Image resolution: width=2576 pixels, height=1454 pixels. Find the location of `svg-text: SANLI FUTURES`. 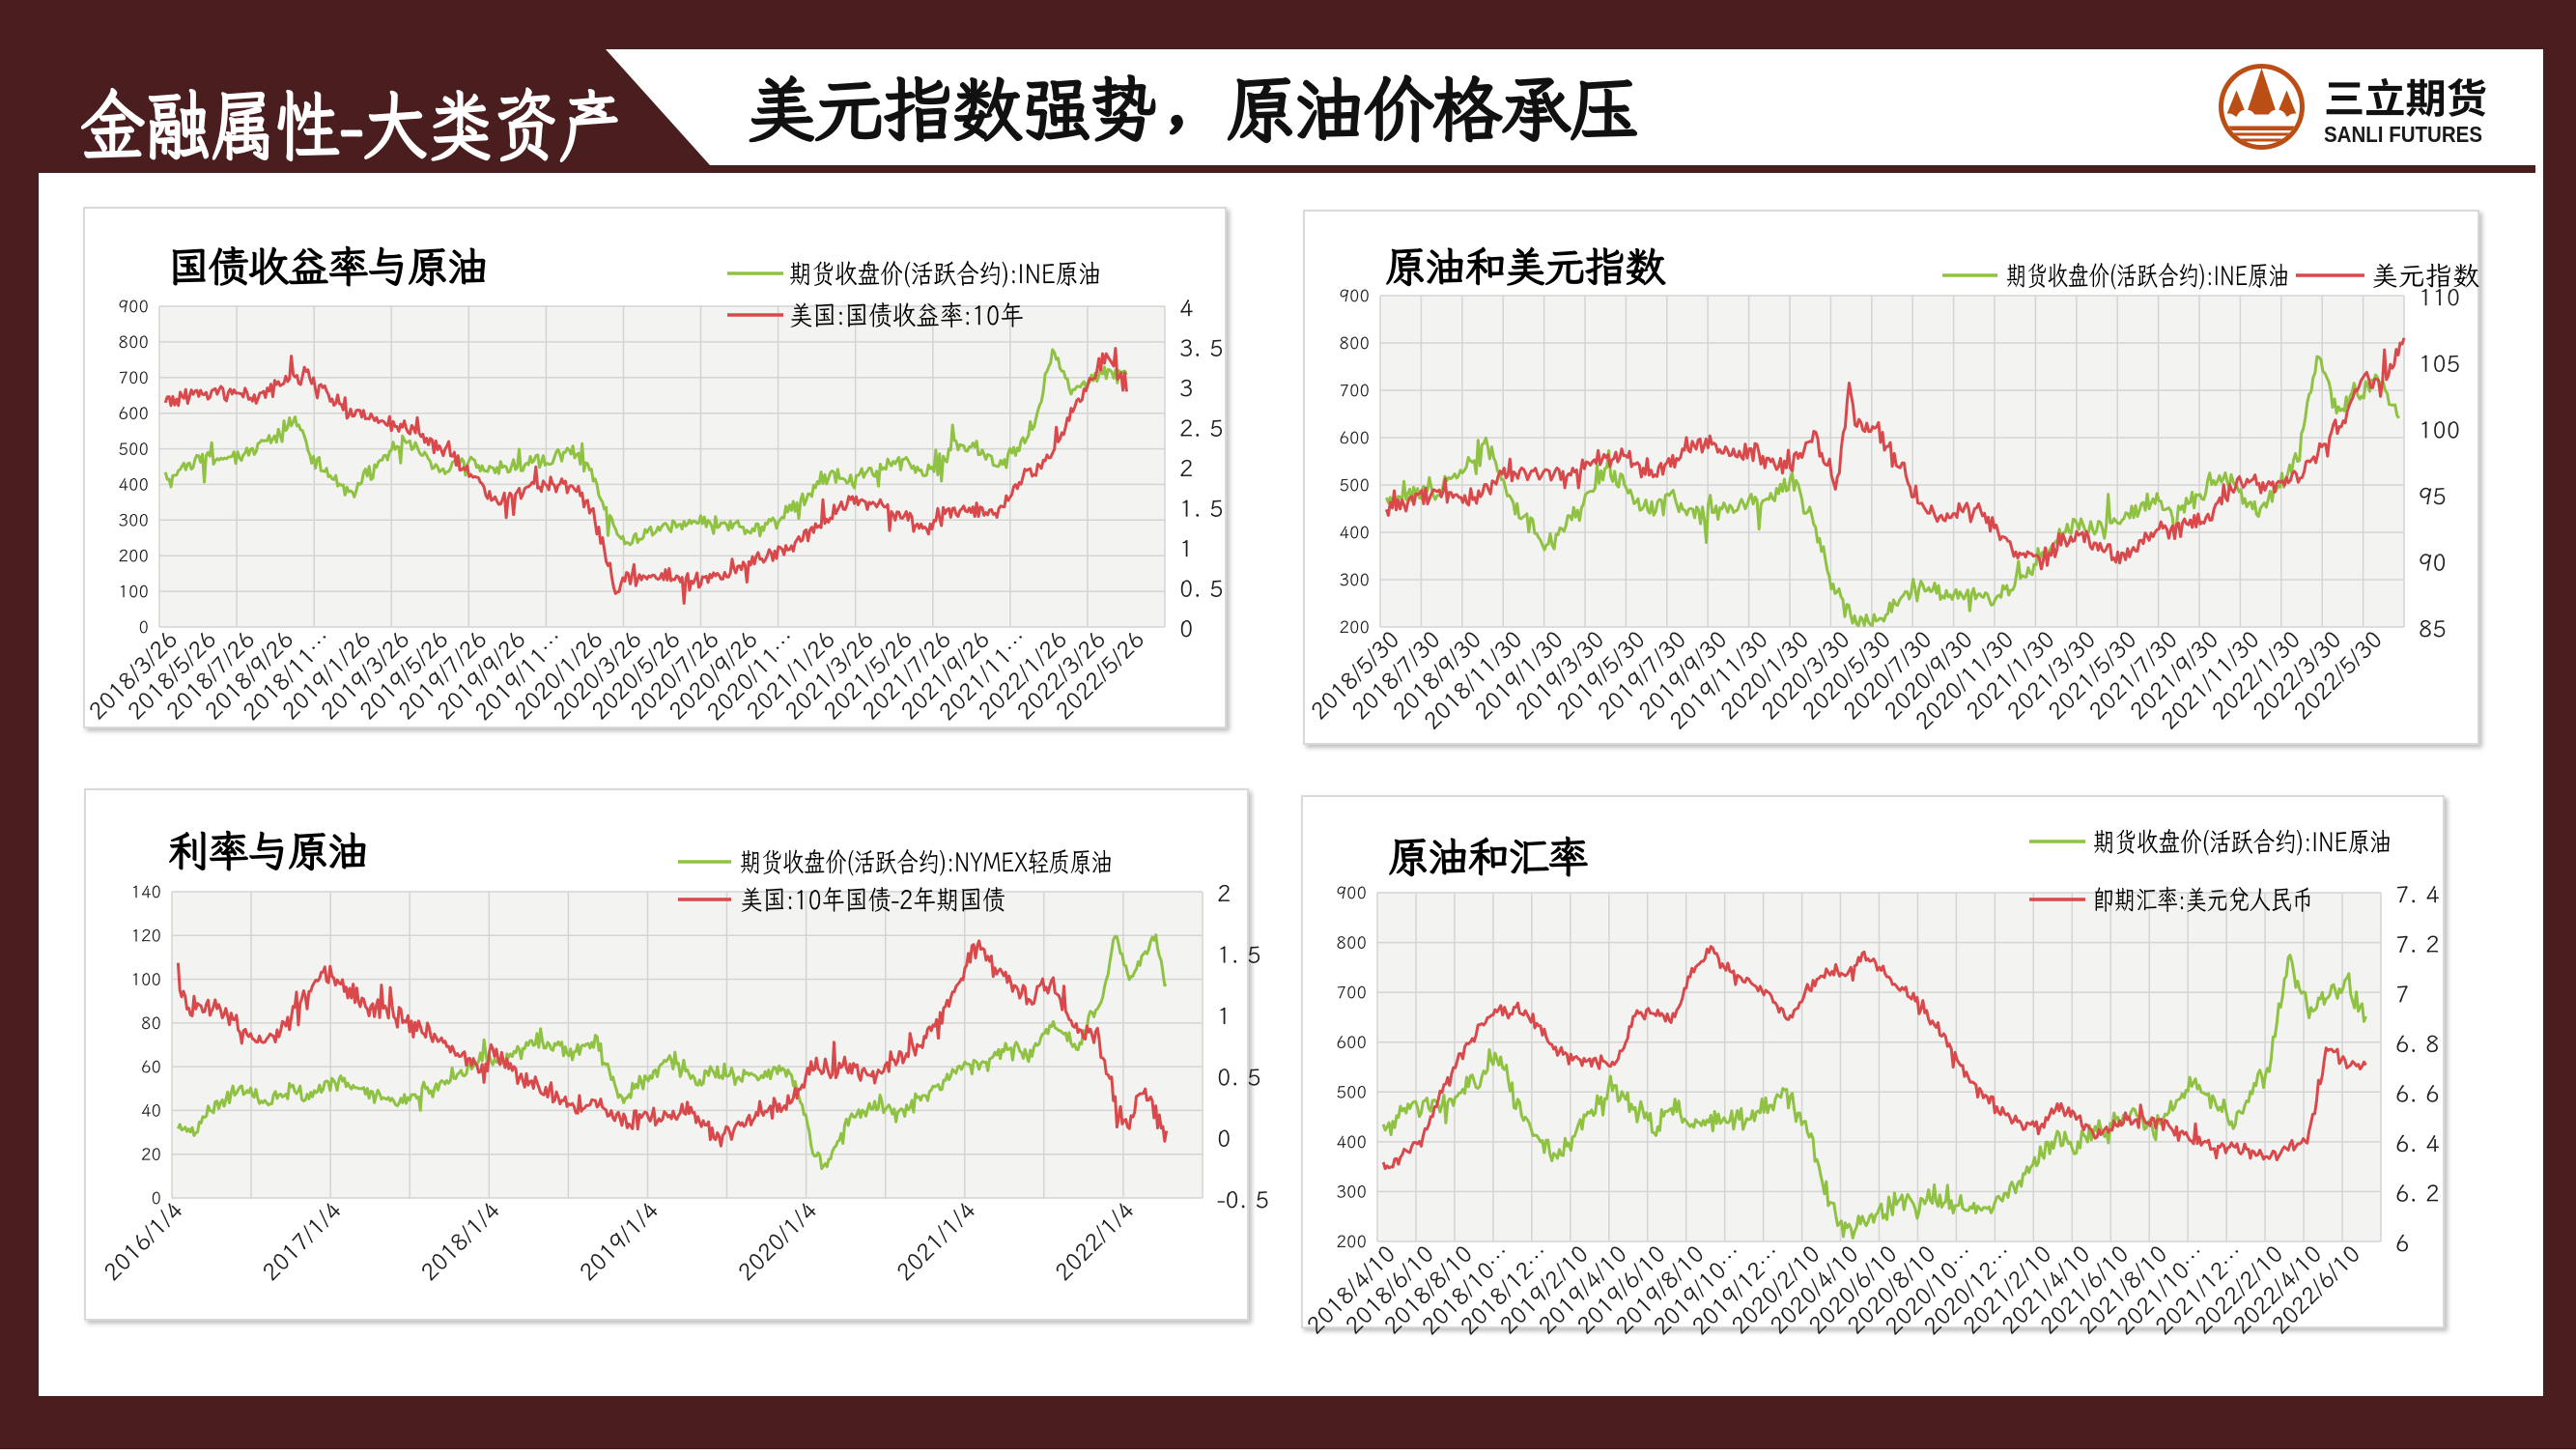

svg-text: SANLI FUTURES is located at coordinates (2403, 134).